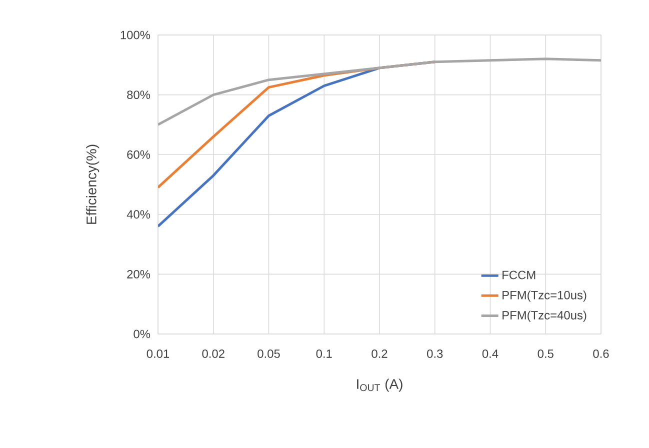 This screenshot has width=649, height=448. Describe the element at coordinates (544, 316) in the screenshot. I see `legend-label: PFM(Tzc=40us)` at that location.